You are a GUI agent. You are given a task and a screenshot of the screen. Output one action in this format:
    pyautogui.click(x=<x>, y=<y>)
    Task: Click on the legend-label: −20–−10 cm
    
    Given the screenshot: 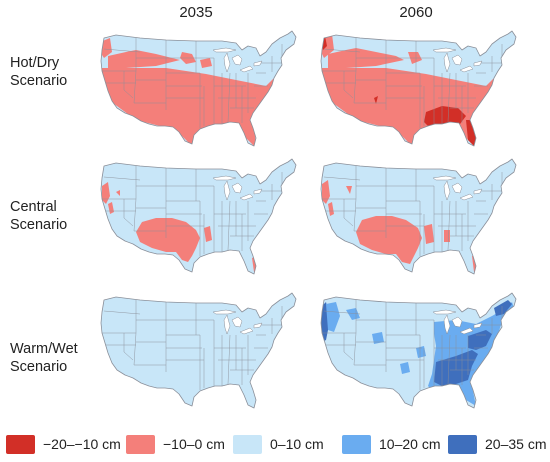 What is the action you would take?
    pyautogui.click(x=82, y=444)
    